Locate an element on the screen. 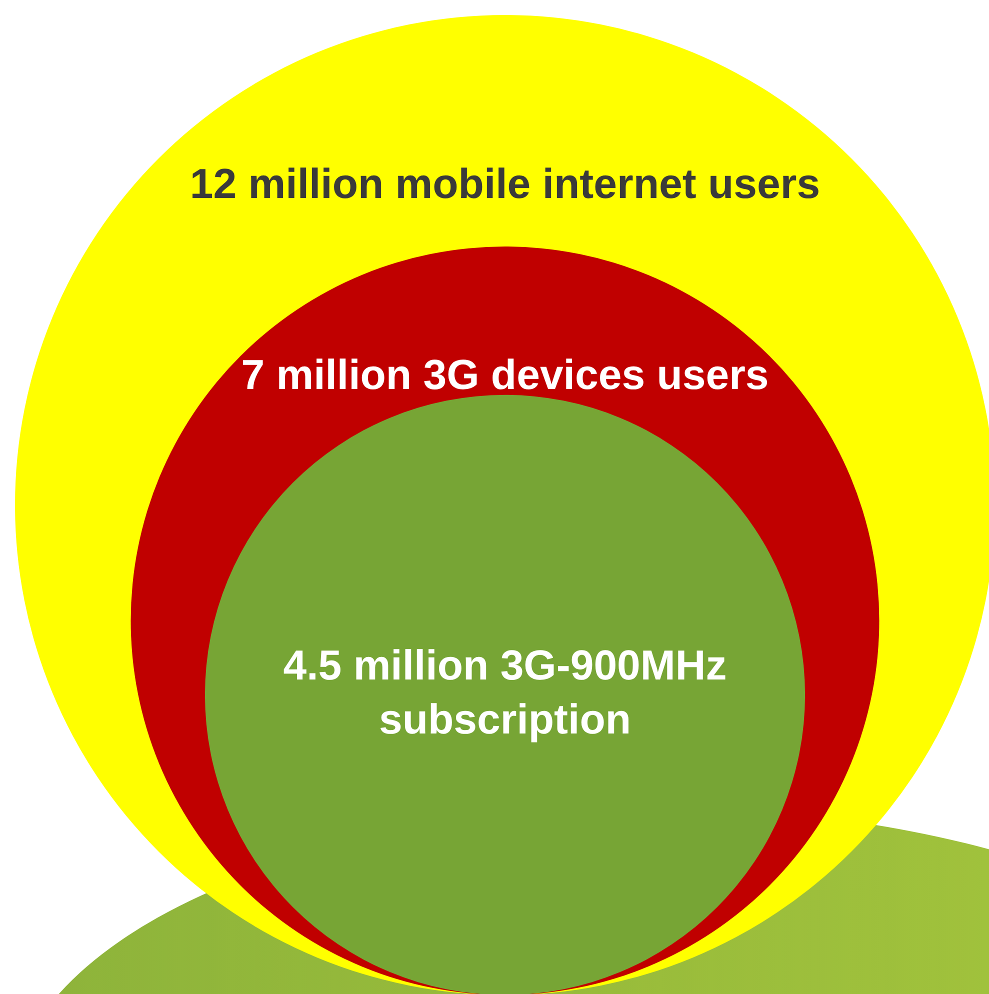 The height and width of the screenshot is (994, 989). category-label: million 3G devices users is located at coordinates (522, 374).